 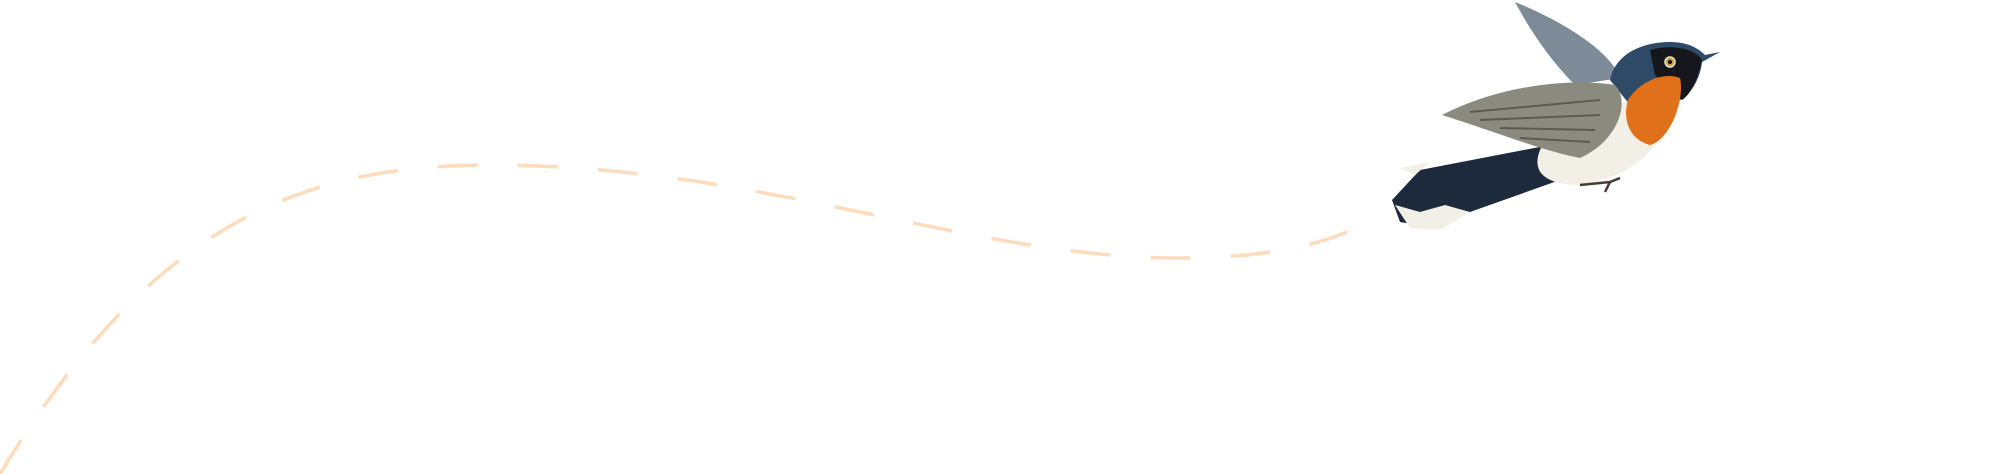 I want to click on bird-leg, so click(x=1600, y=184).